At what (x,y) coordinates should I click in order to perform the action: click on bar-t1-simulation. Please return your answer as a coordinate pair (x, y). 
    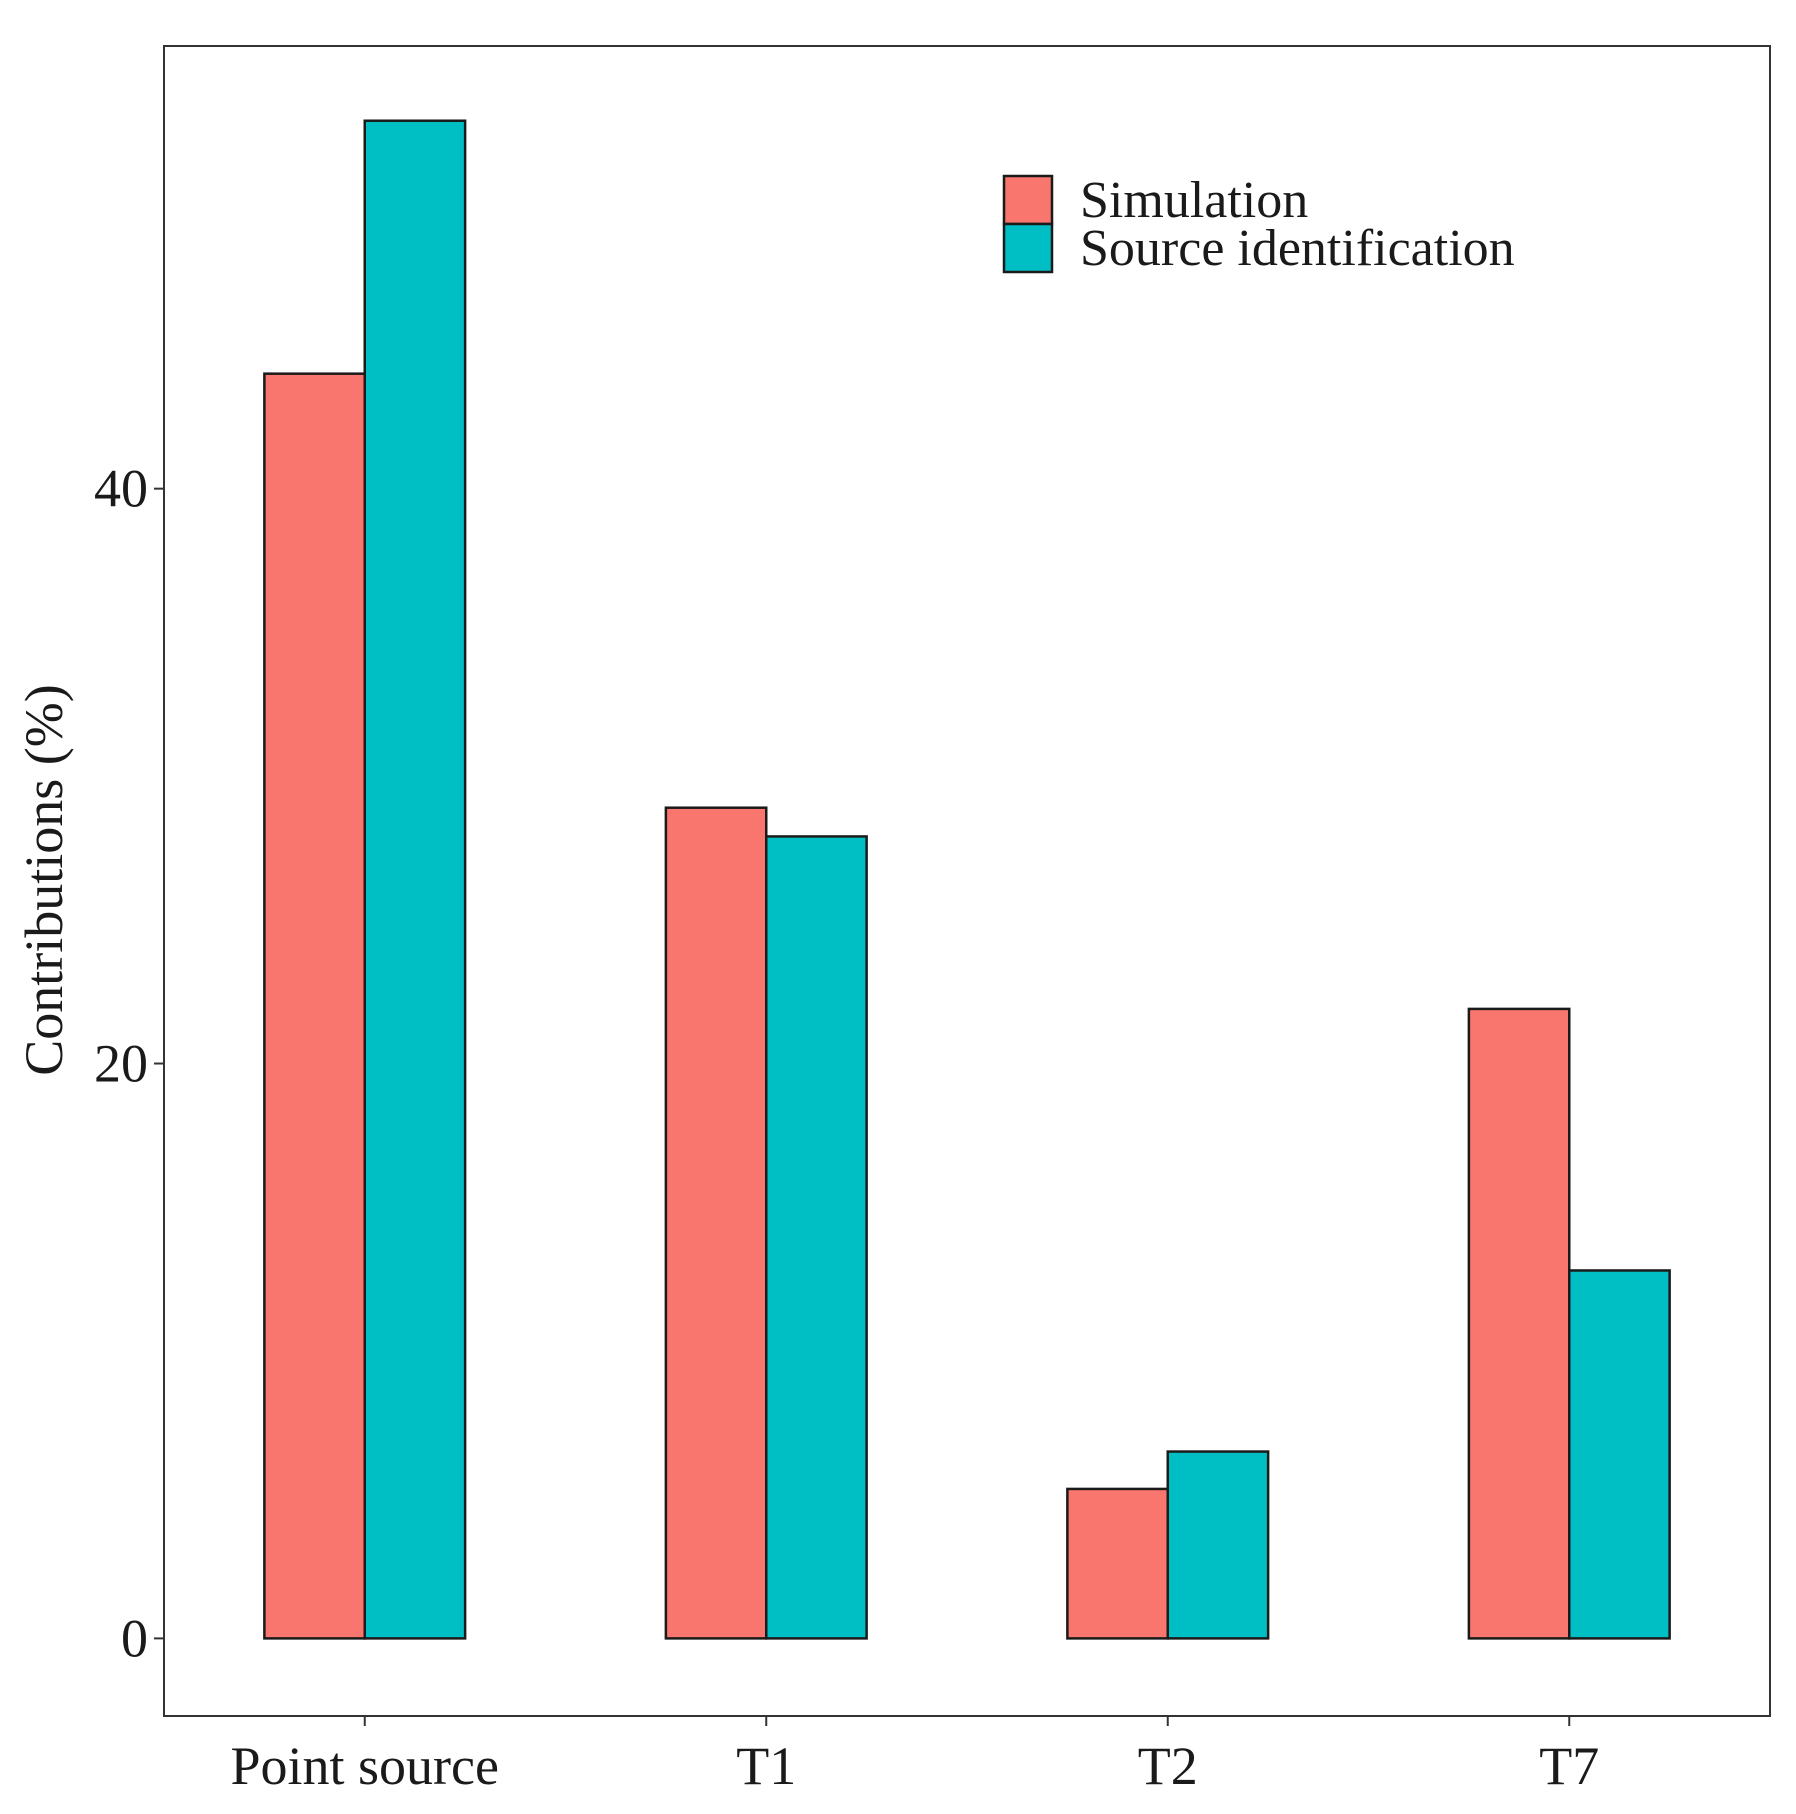
    Looking at the image, I should click on (716, 1223).